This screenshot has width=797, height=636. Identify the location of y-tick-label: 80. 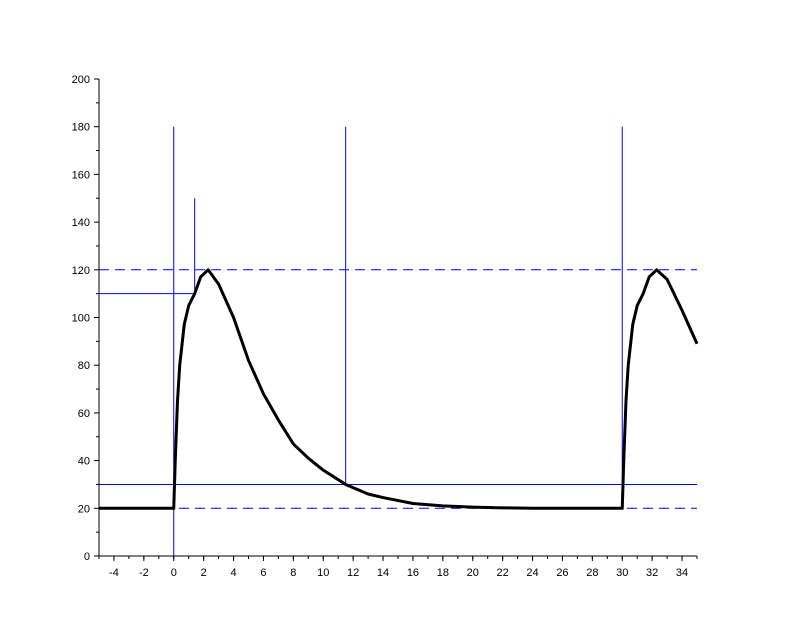
(84, 366).